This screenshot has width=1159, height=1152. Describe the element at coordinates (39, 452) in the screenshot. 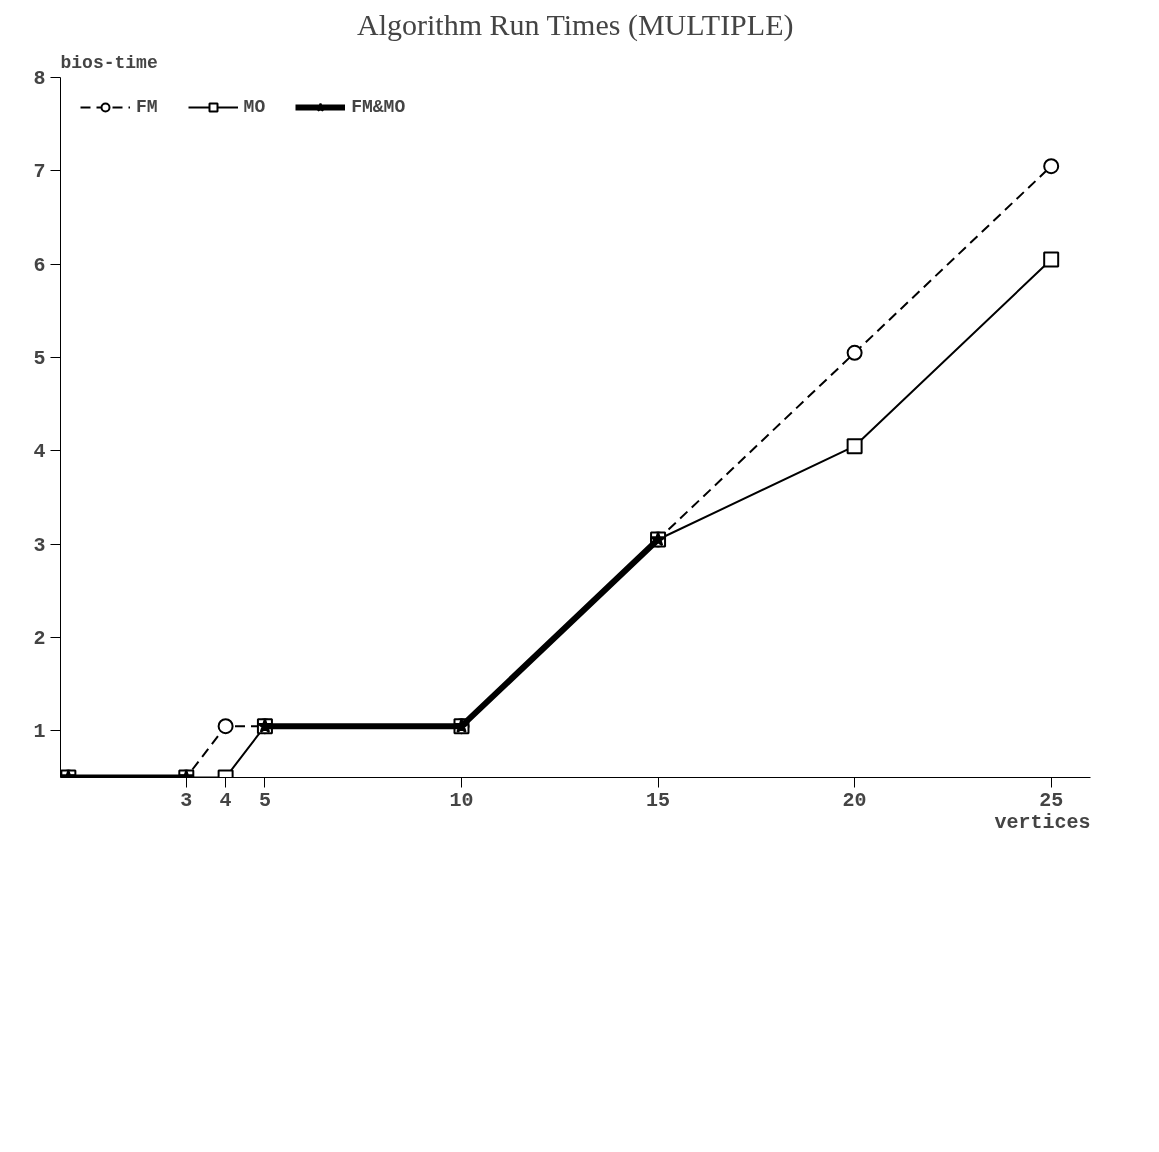

I see `y-tick-label: 4` at that location.